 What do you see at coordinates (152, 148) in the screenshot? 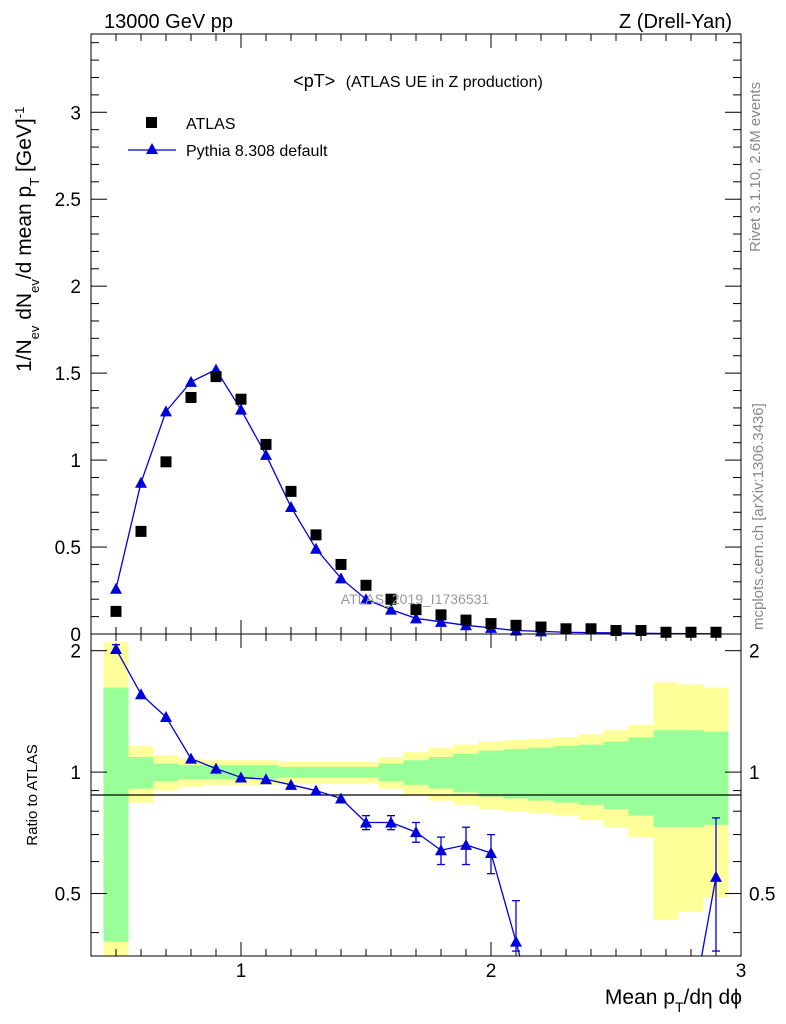
I see `legend-pythia-marker` at bounding box center [152, 148].